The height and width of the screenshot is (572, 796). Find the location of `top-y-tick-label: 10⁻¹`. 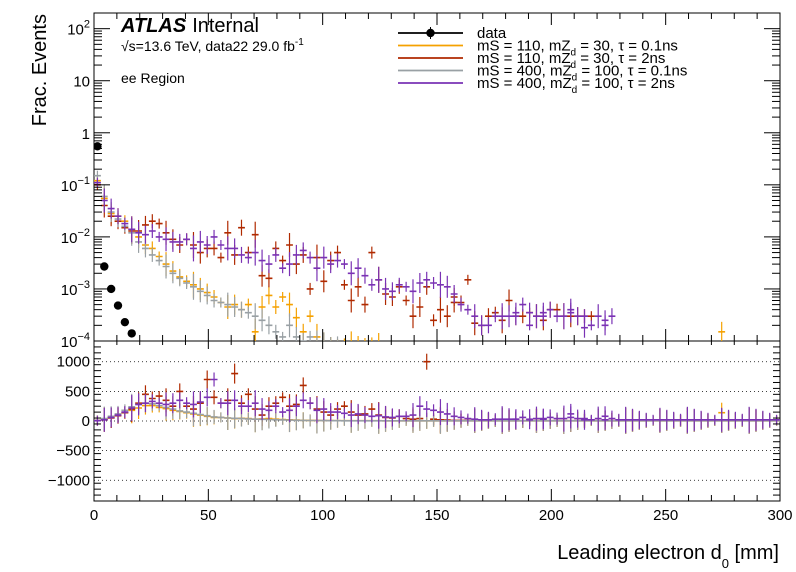

top-y-tick-label: 10⁻¹ is located at coordinates (75, 185).